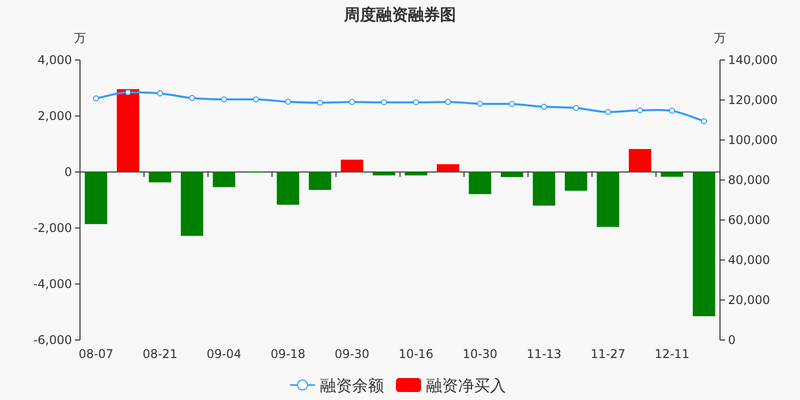 This screenshot has height=400, width=800. I want to click on y2-tick-label: 140,000, so click(753, 60).